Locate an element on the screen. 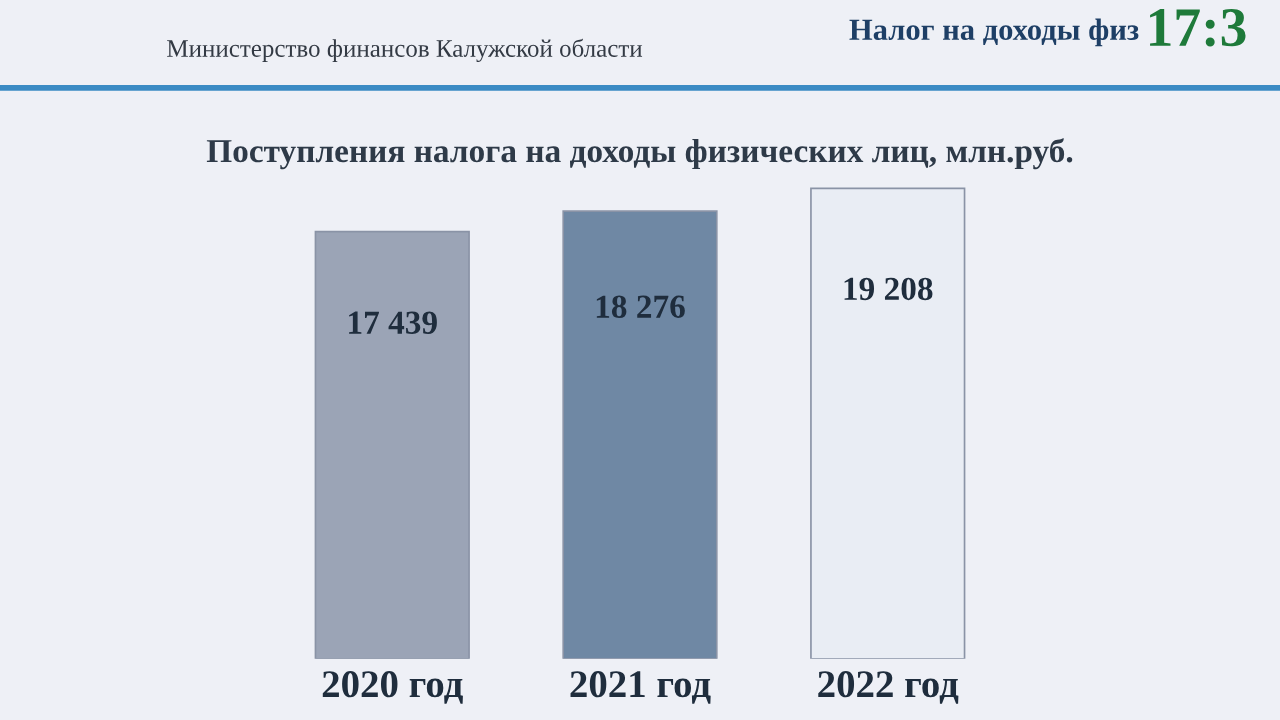 This screenshot has width=1280, height=720. text: 17:3 is located at coordinates (1198, 27).